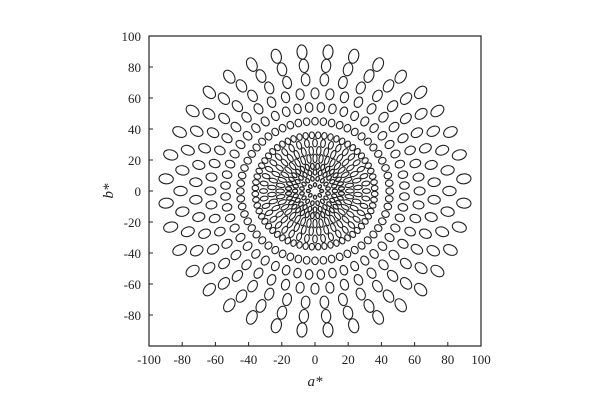  What do you see at coordinates (481, 359) in the screenshot?
I see `x-tick-label: 100` at bounding box center [481, 359].